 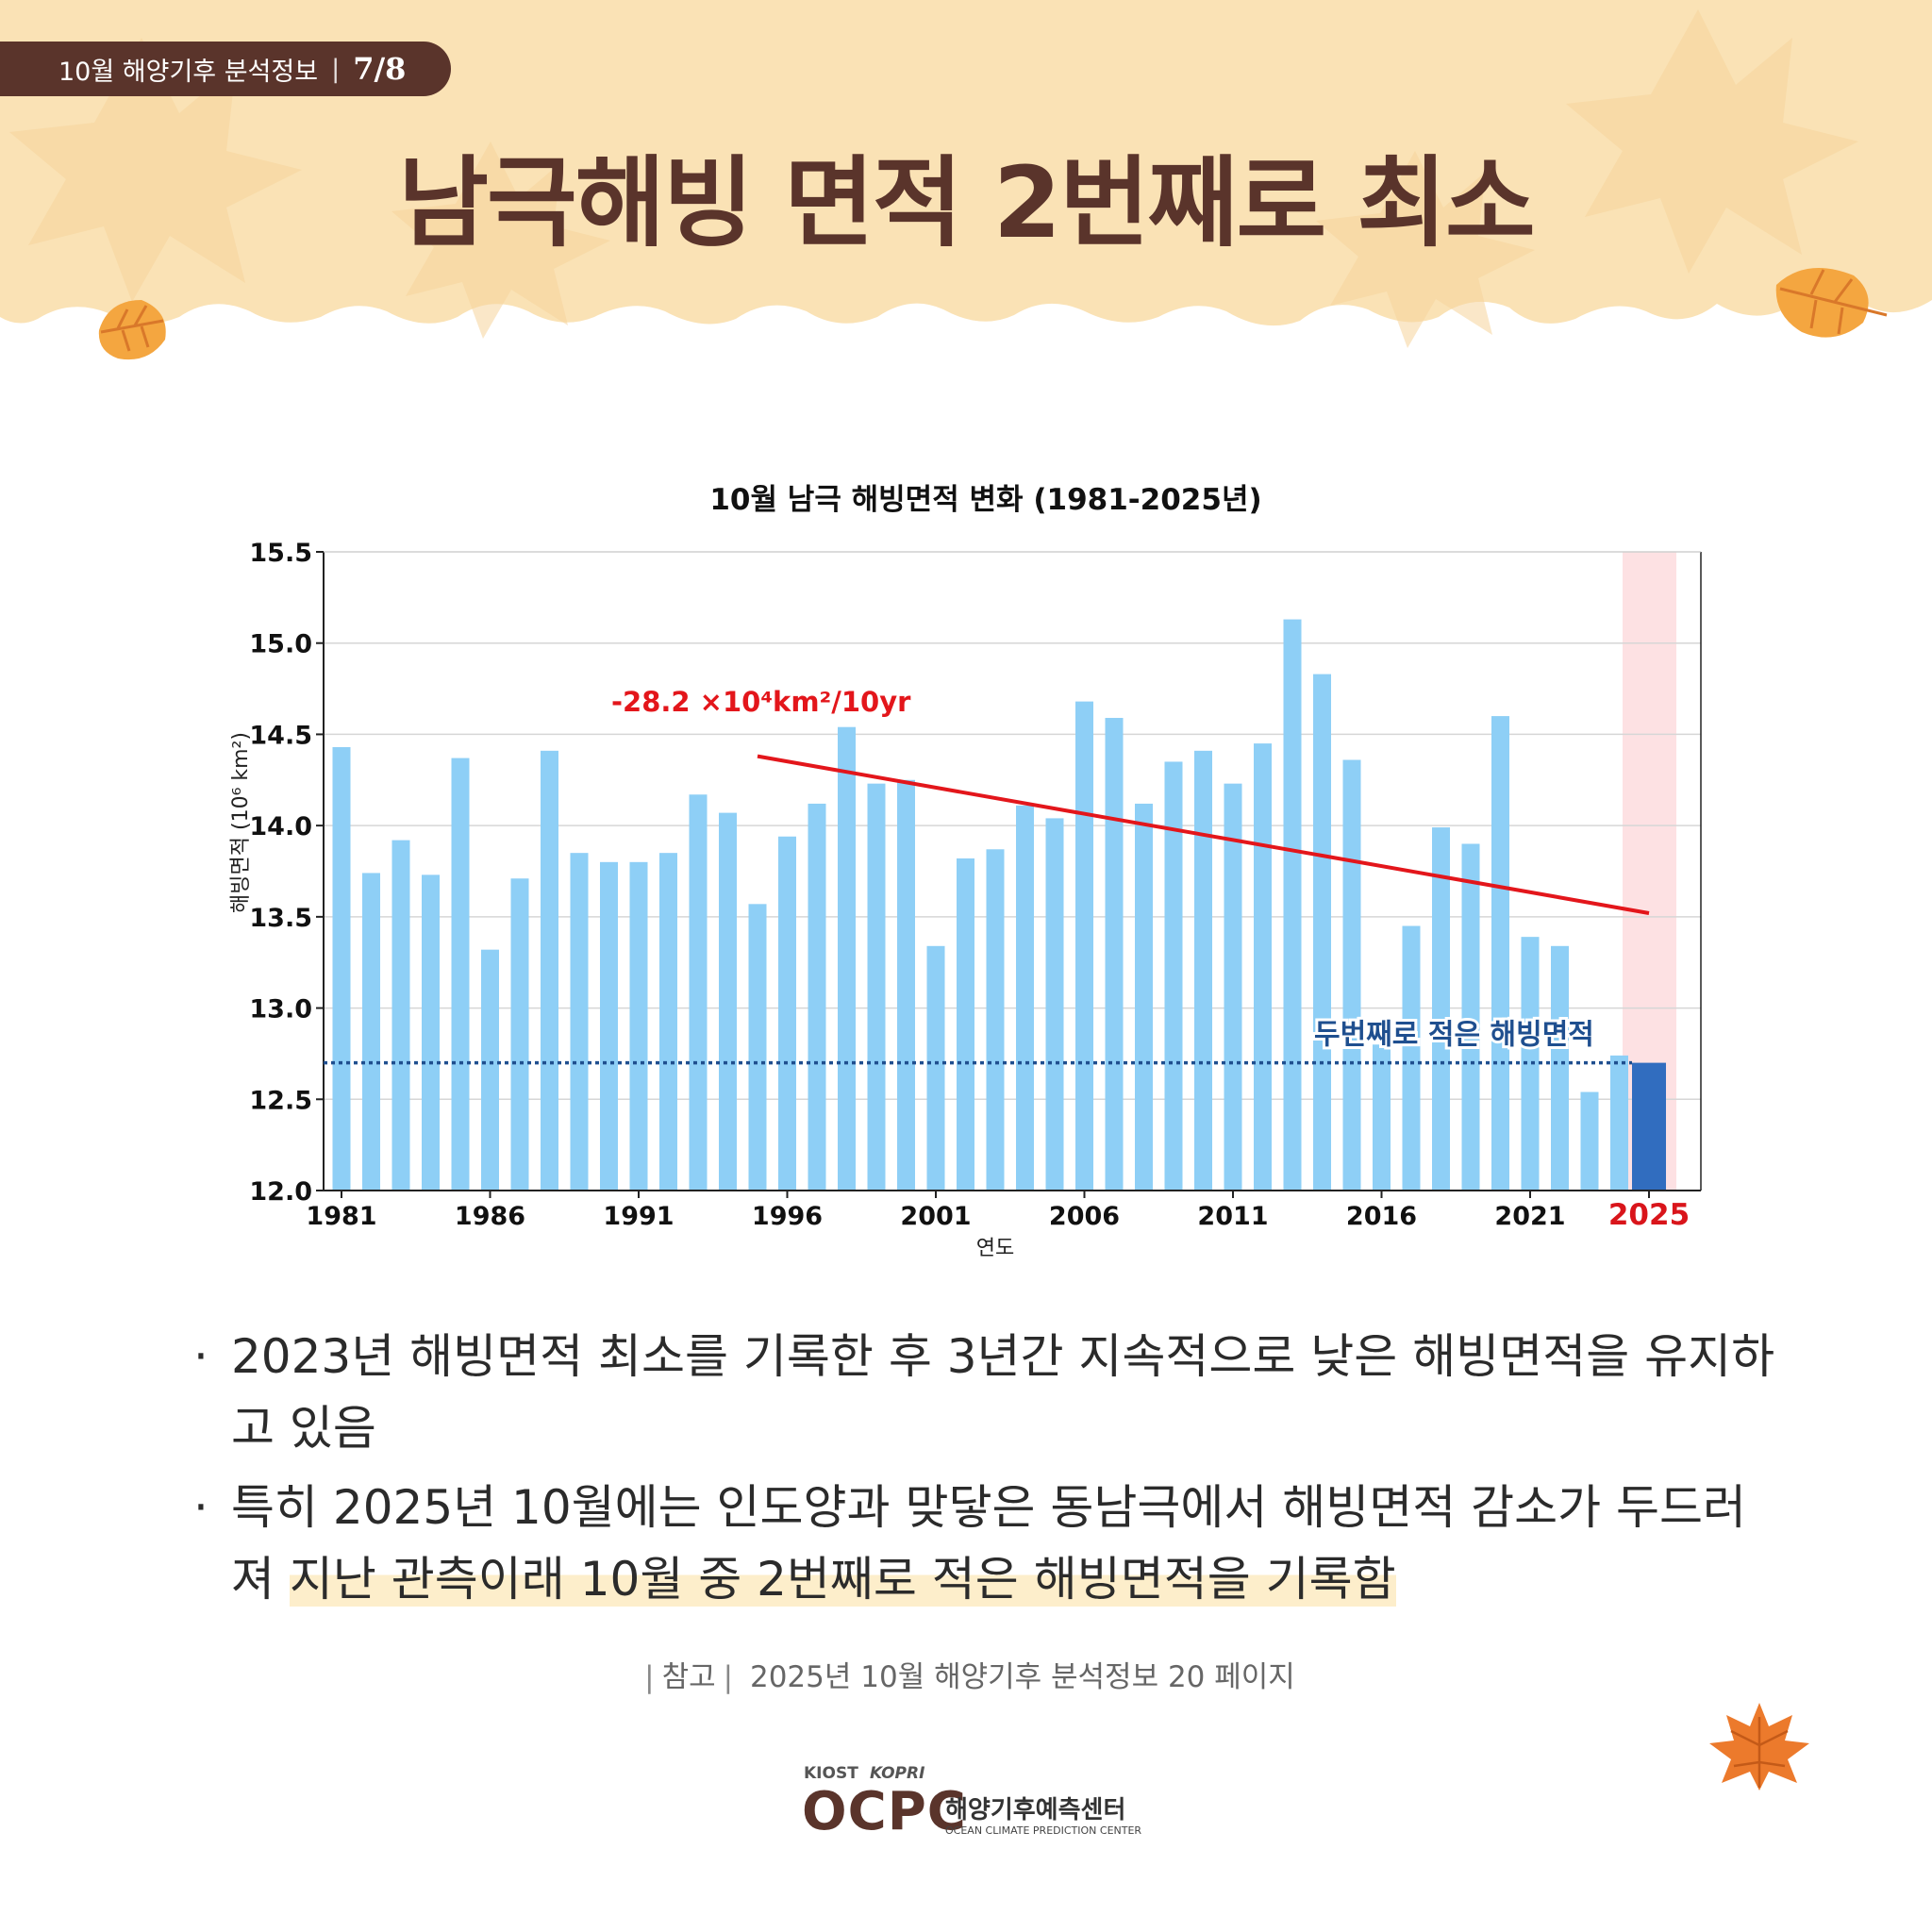 What do you see at coordinates (490, 1216) in the screenshot?
I see `x-tick-label: 1986` at bounding box center [490, 1216].